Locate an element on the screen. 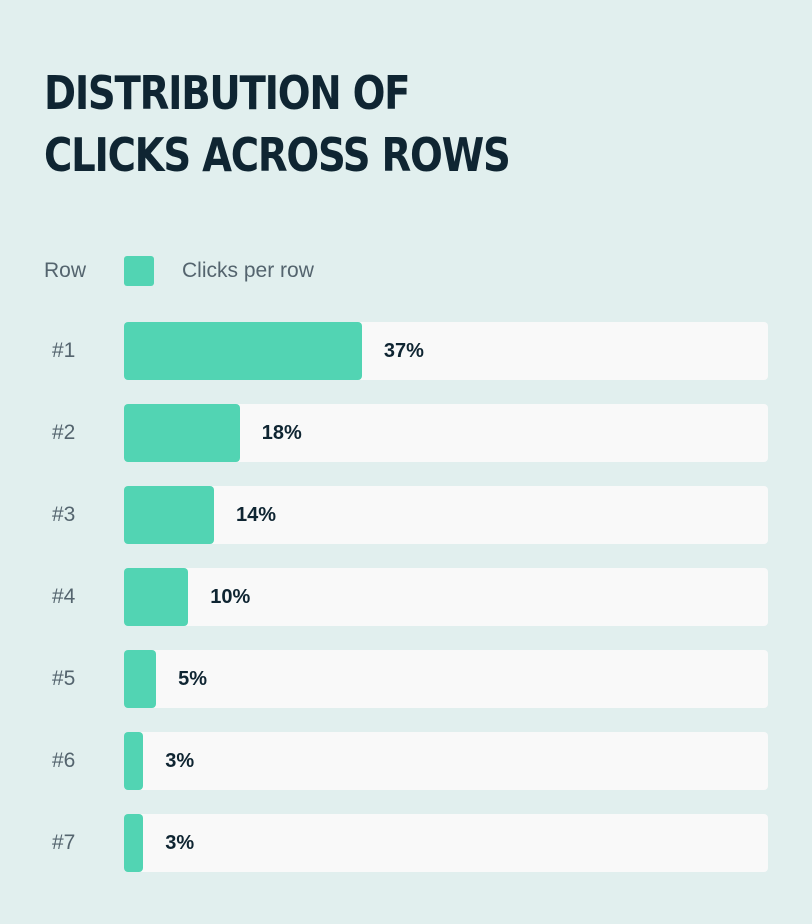 This screenshot has width=812, height=924. bar-track: 5% is located at coordinates (446, 679).